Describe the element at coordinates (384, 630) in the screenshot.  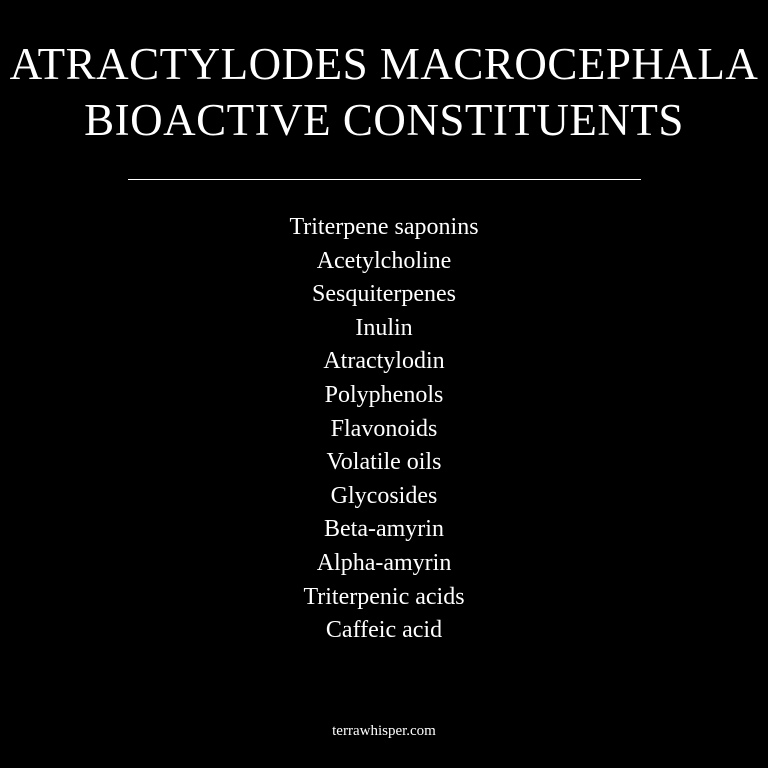
I see `list-item: Caffeic acid` at that location.